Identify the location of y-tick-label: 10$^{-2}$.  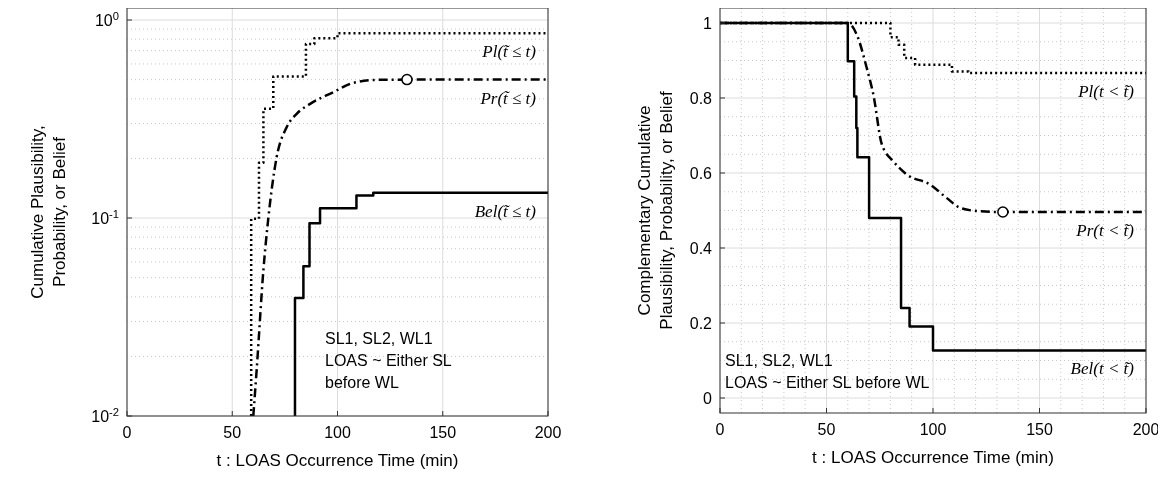
(105, 415).